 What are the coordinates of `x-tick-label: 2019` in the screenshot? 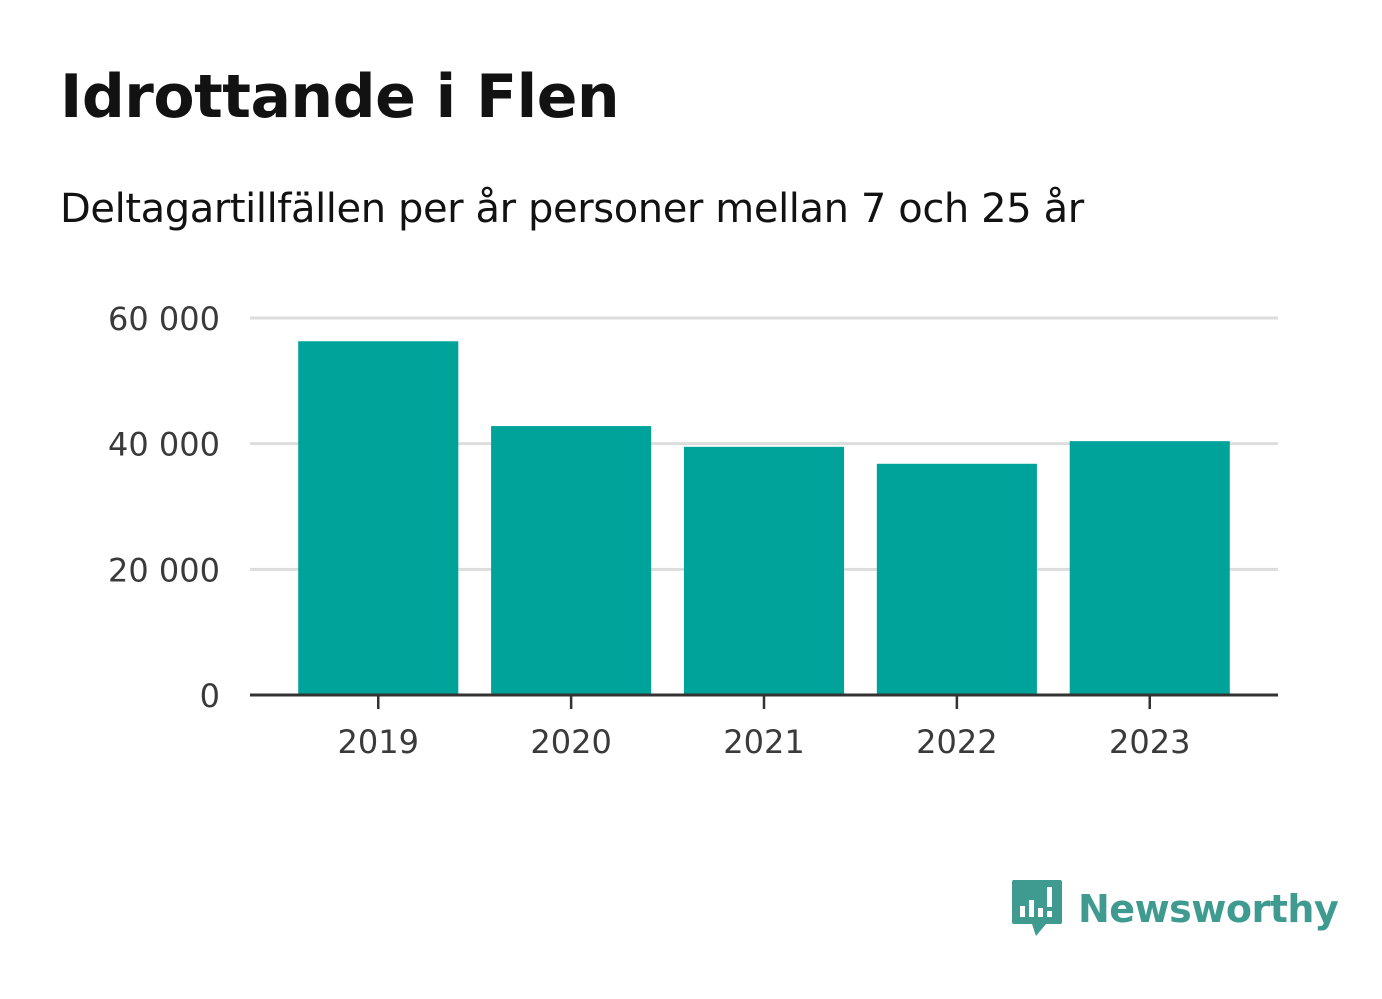 It's located at (378, 742).